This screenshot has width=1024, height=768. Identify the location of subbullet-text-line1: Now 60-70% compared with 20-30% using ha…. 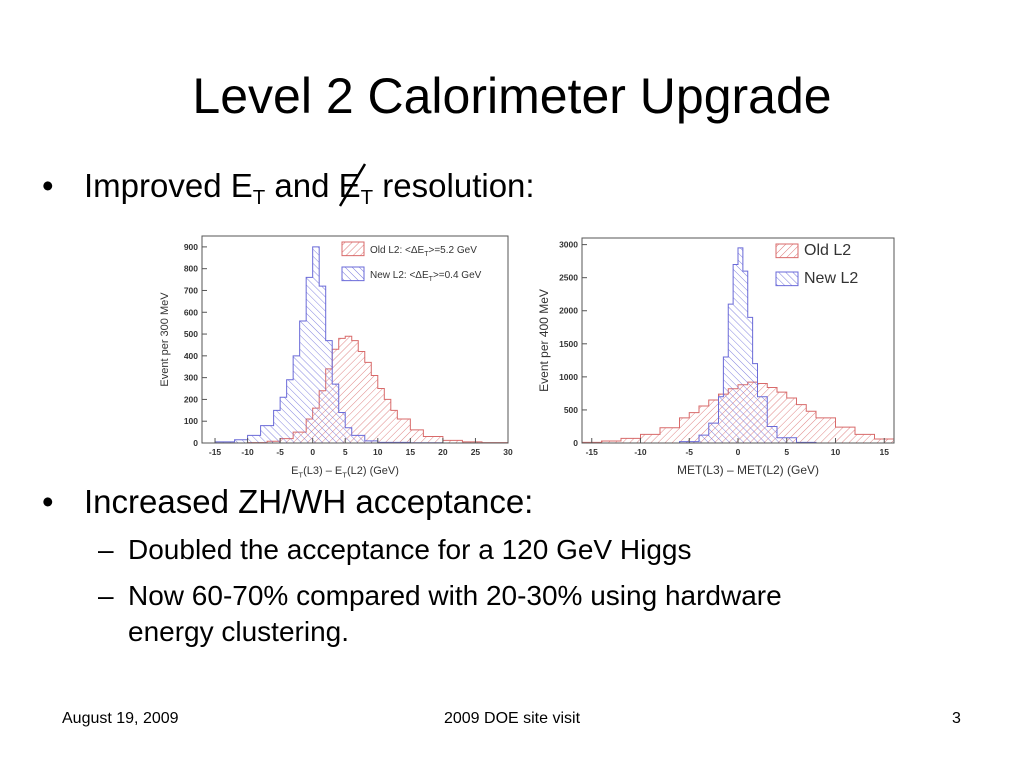
(455, 595).